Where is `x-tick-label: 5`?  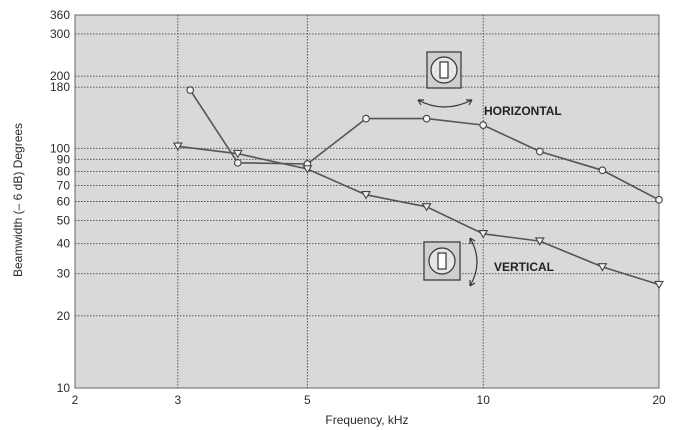 x-tick-label: 5 is located at coordinates (307, 400).